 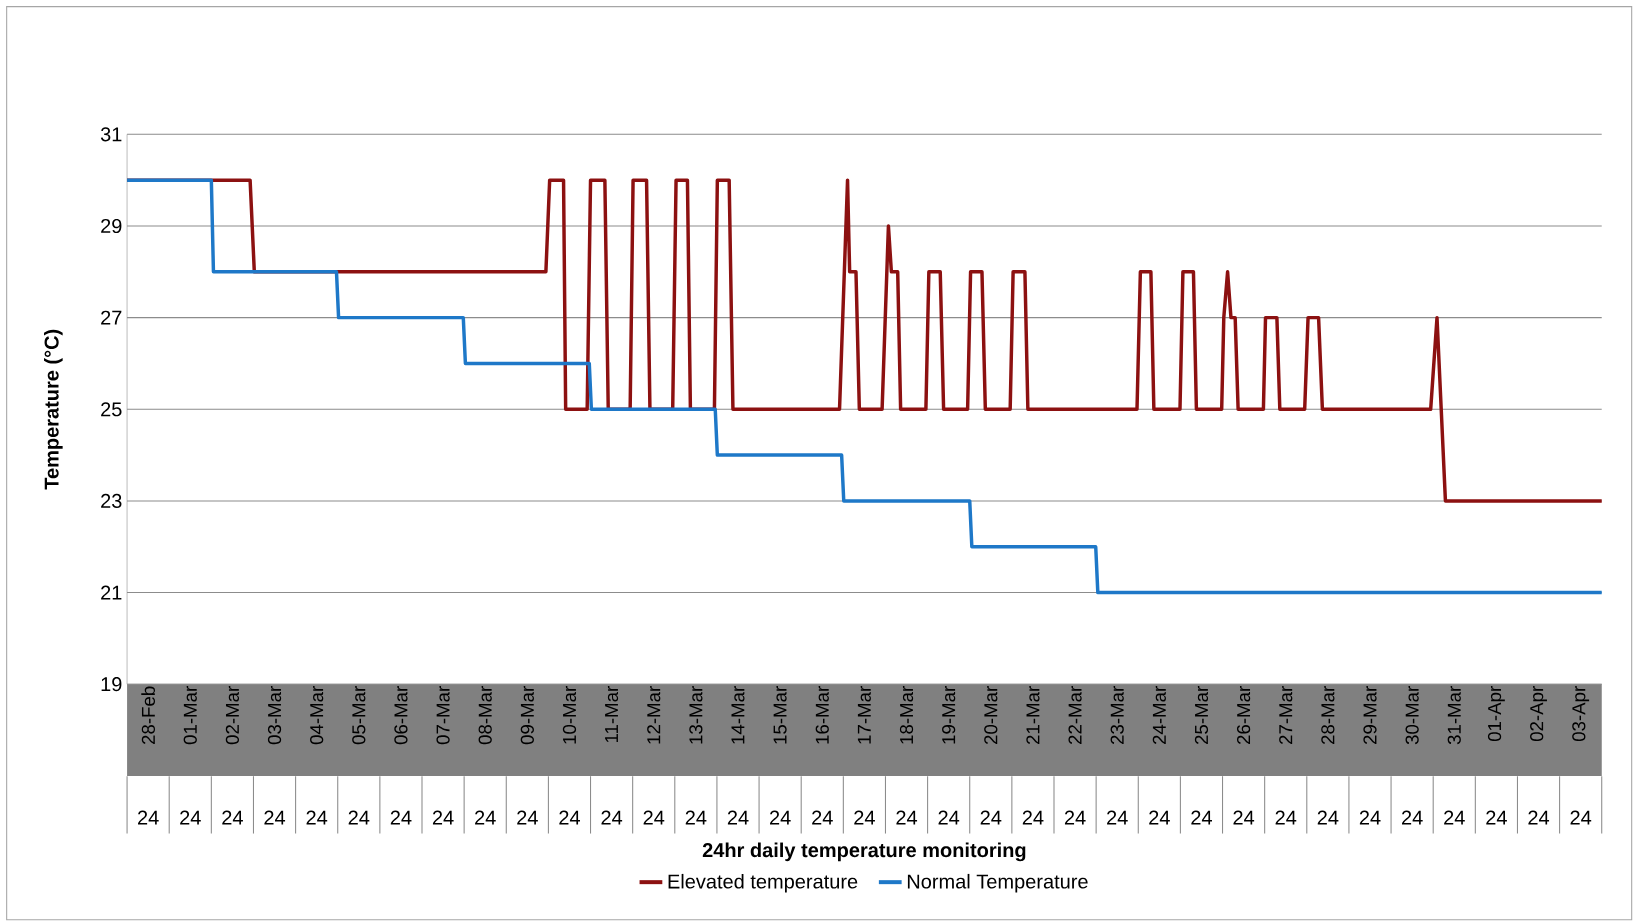 What do you see at coordinates (111, 317) in the screenshot?
I see `y-tick-label: 27` at bounding box center [111, 317].